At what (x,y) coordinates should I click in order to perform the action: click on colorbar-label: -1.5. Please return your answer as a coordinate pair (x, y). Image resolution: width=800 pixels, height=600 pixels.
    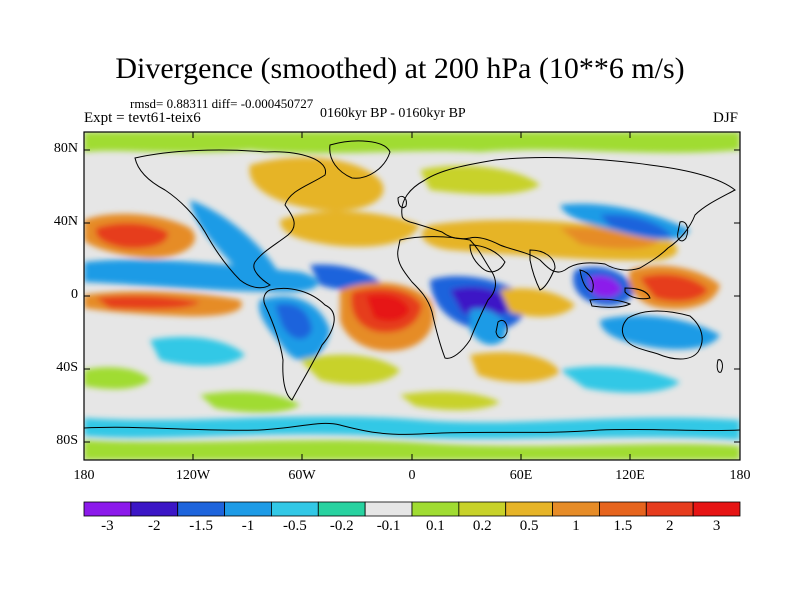
    Looking at the image, I should click on (201, 526).